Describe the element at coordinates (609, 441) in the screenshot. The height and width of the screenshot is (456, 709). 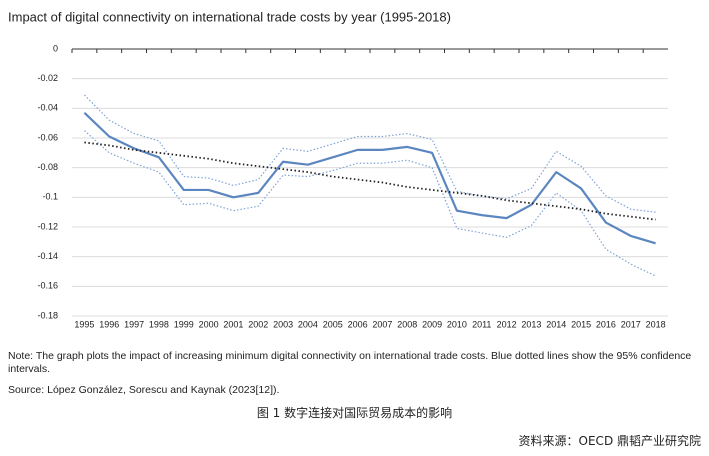
I see `credit: 资料来源：OECD 鼎韬产业研究院` at that location.